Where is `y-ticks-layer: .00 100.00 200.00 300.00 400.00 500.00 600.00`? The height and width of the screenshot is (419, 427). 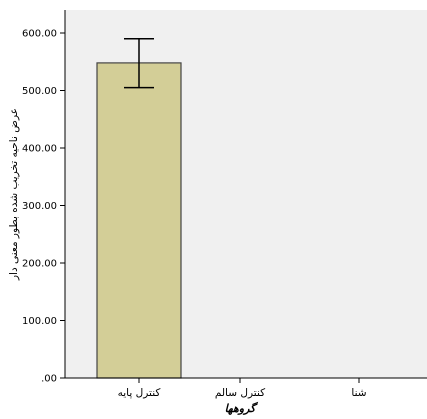 y-ticks-layer: .00 100.00 200.00 300.00 400.00 500.00 600.00 is located at coordinates (43, 207).